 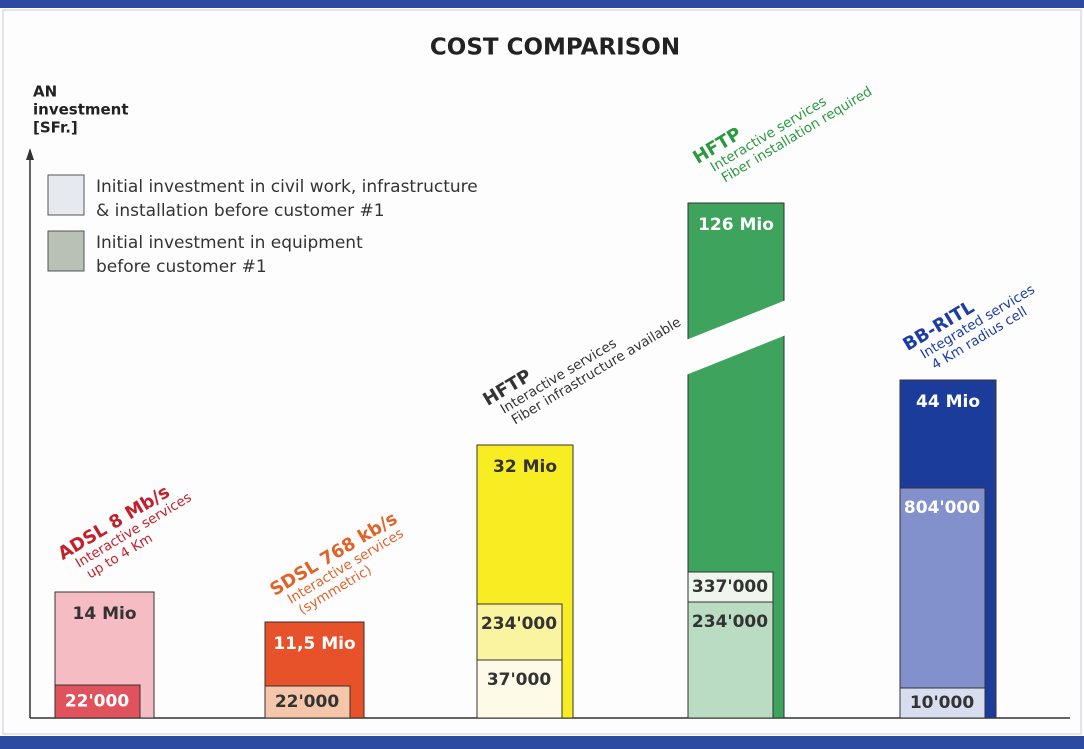 I want to click on inner-label: 337'000, so click(x=730, y=587).